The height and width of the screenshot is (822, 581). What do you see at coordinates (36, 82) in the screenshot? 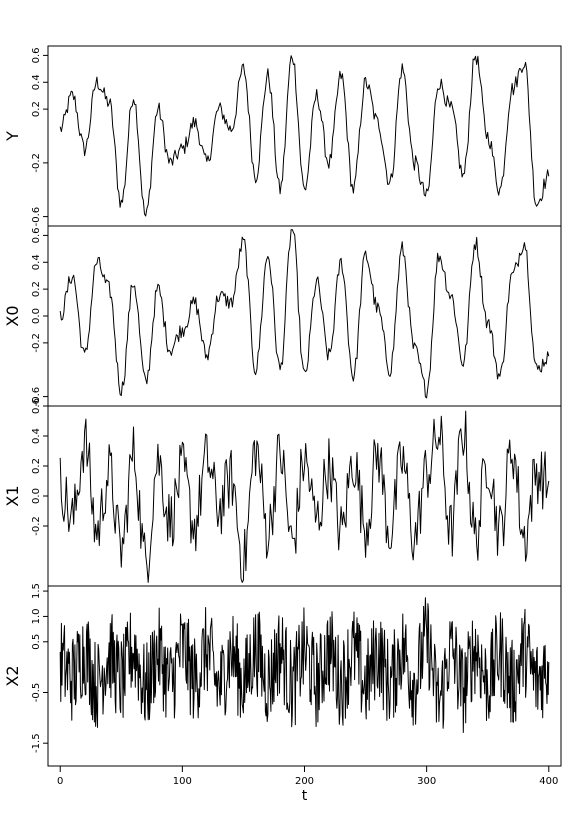
I see `y-tick-label-y: 0.4` at bounding box center [36, 82].